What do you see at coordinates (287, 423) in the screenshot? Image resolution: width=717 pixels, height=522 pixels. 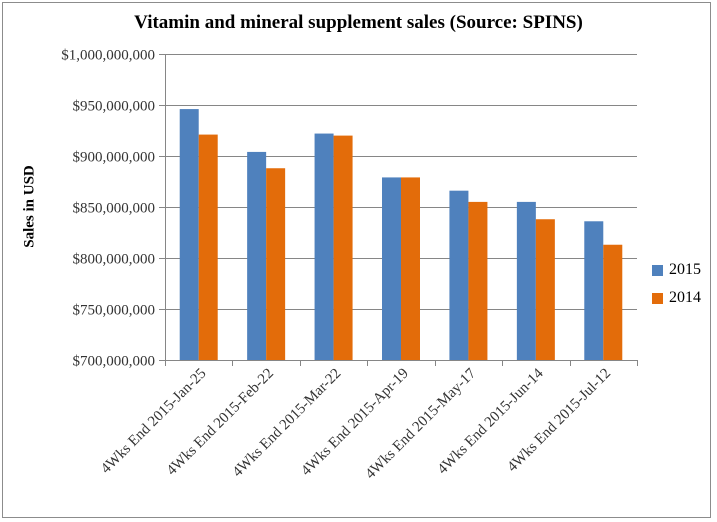 I see `x-tick-label: 4Wks End 2015-Mar-22` at bounding box center [287, 423].